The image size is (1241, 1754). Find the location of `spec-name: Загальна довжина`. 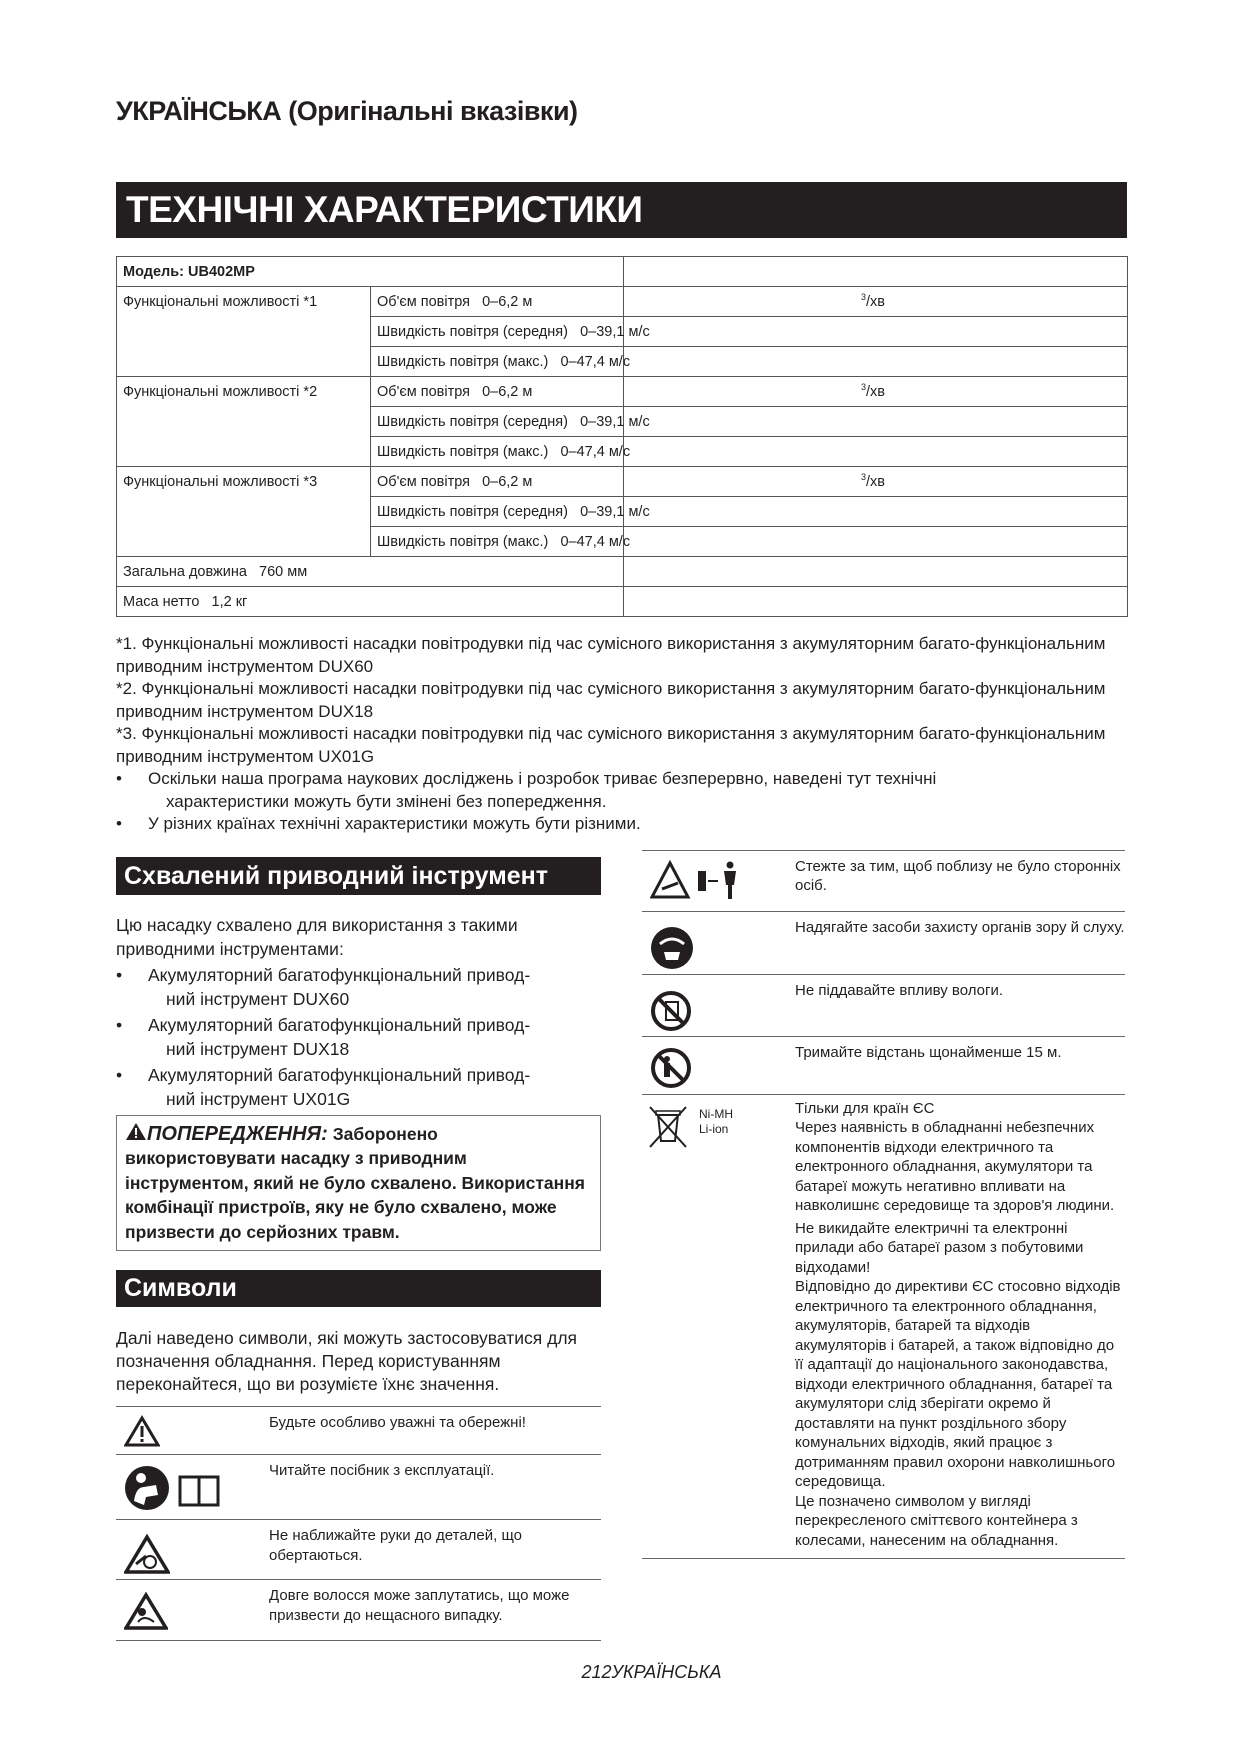

spec-name: Загальна довжина is located at coordinates (185, 571).